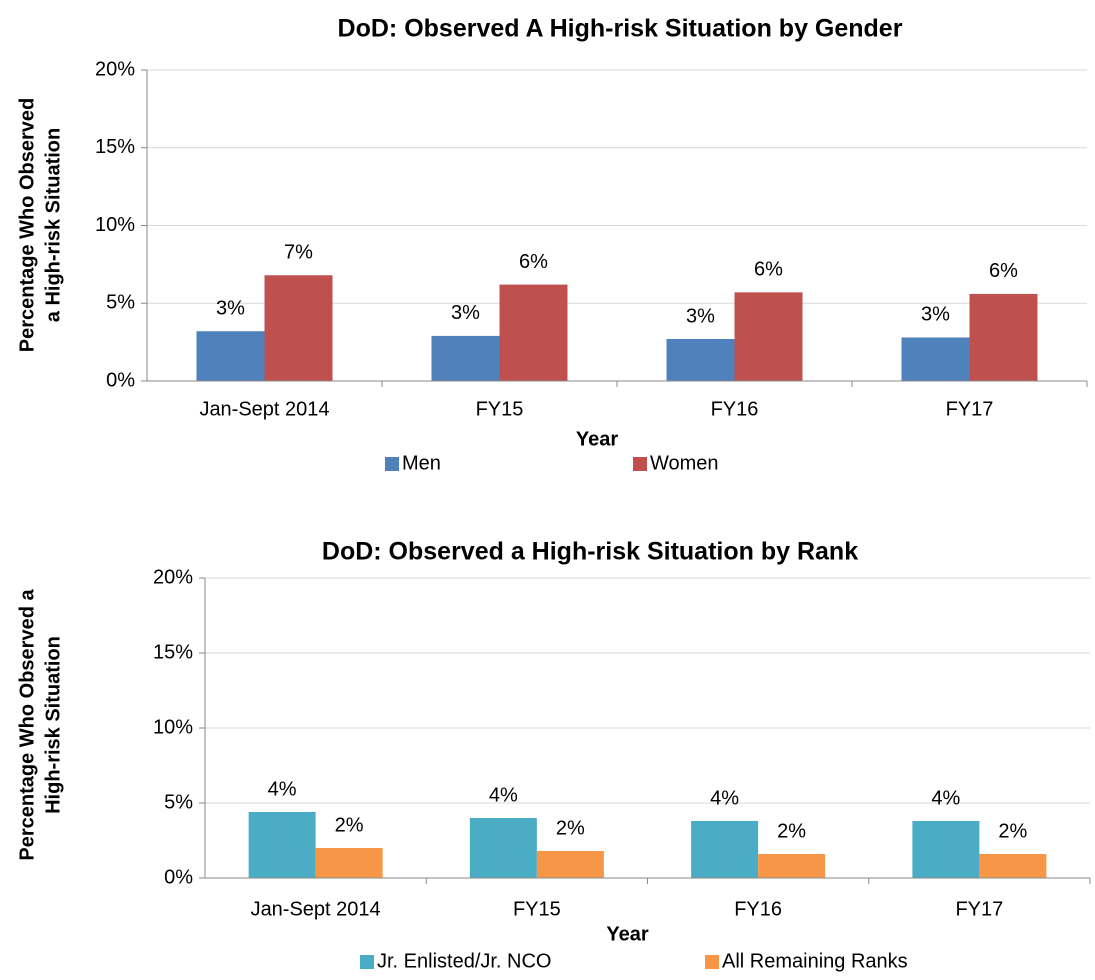 The image size is (1095, 980). I want to click on legend-label: Jr. Enlisted/Jr. NCO, so click(464, 961).